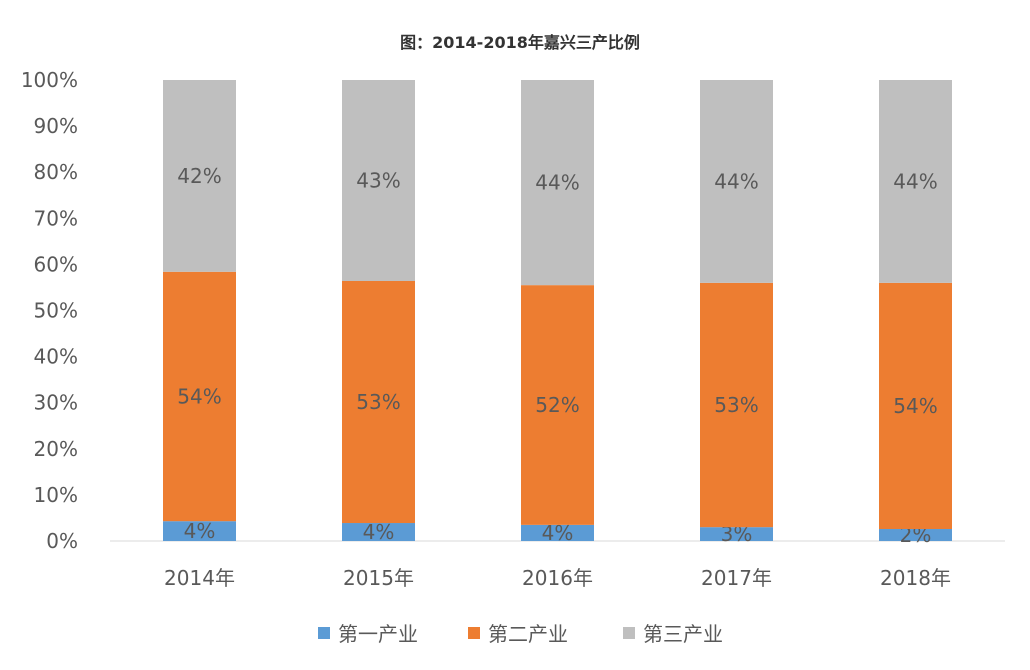  Describe the element at coordinates (62, 541) in the screenshot. I see `y-tick-label: 0%` at that location.